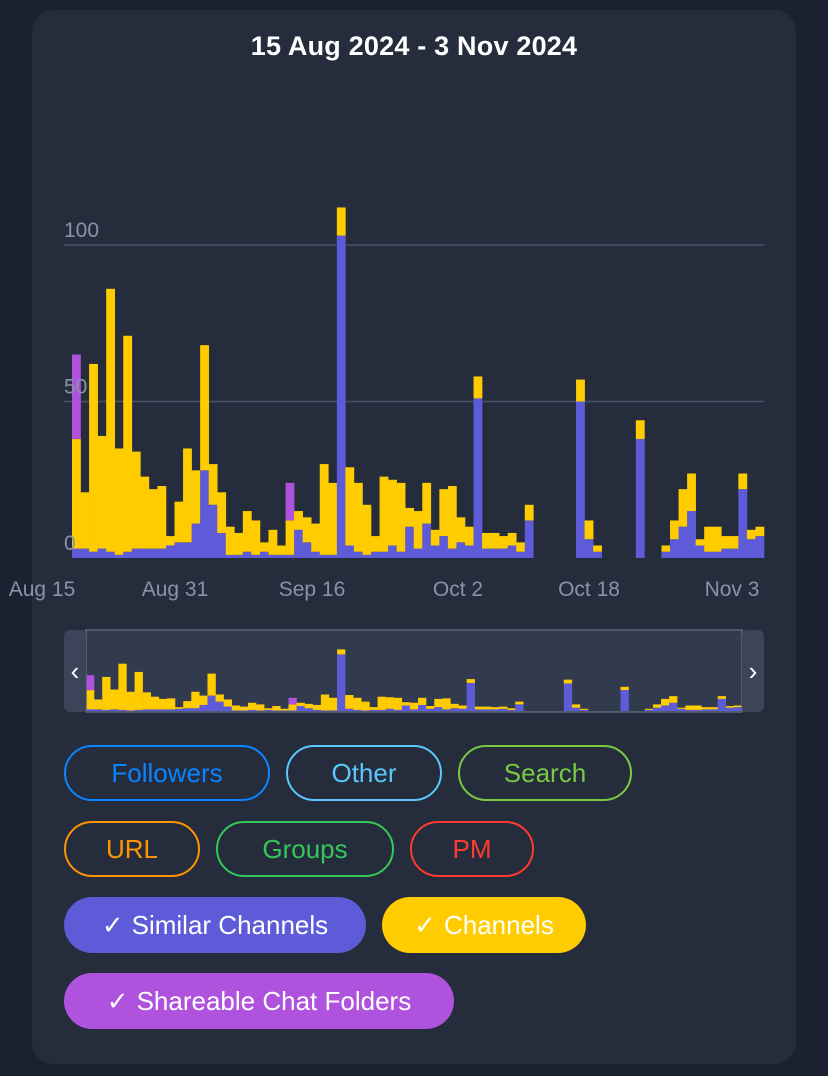 Image resolution: width=828 pixels, height=1076 pixels. I want to click on range-navigator: ‹ ›, so click(414, 671).